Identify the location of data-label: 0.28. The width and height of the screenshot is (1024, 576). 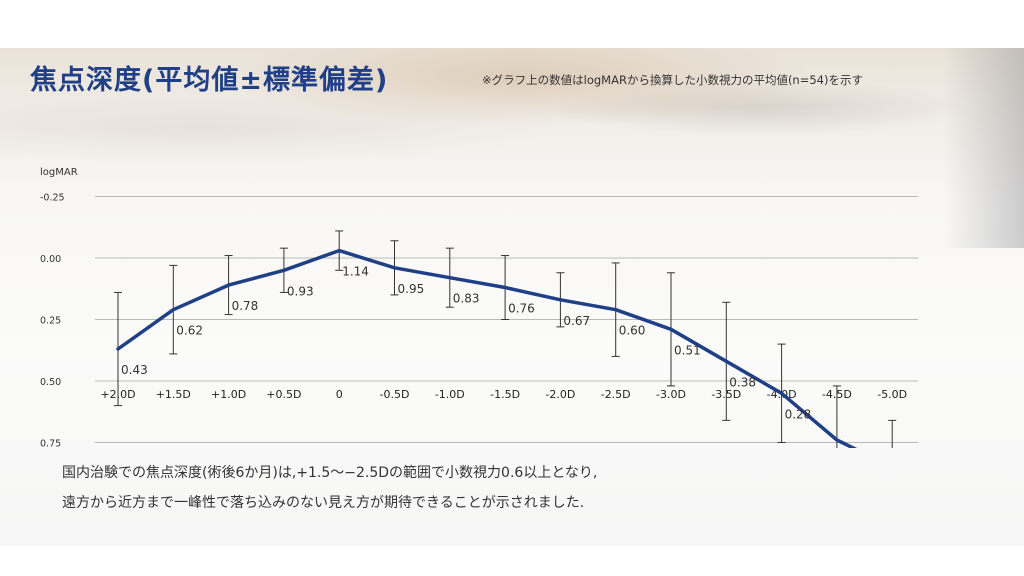
(798, 414).